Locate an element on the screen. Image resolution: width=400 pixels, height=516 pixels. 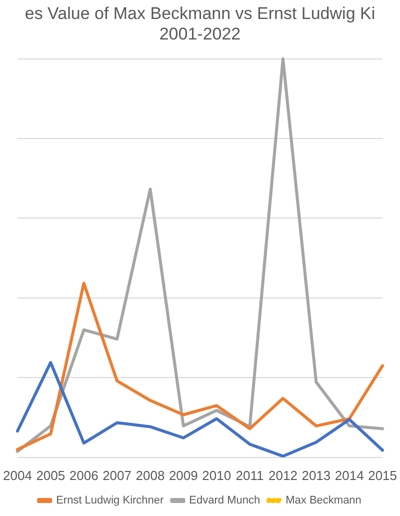
x-tick-label: 2009 is located at coordinates (183, 475).